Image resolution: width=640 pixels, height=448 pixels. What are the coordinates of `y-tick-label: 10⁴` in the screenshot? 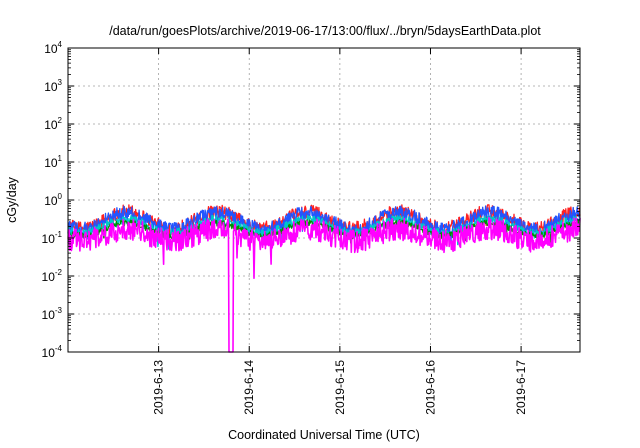 It's located at (53, 48).